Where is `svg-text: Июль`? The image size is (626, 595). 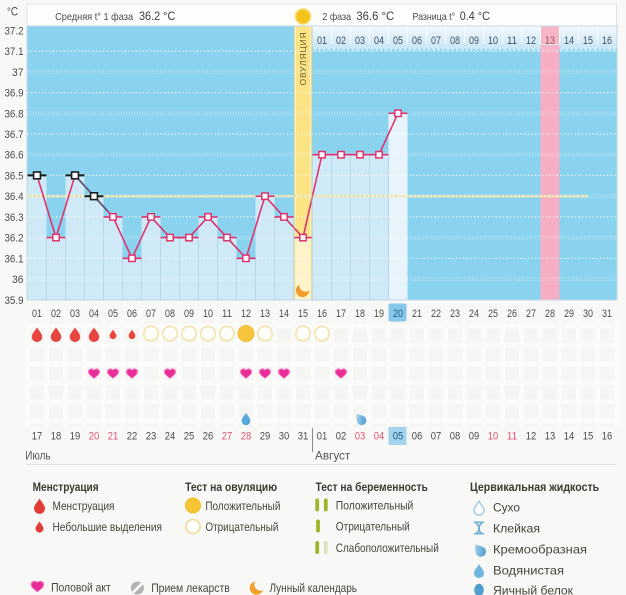
svg-text: Июль is located at coordinates (37, 455).